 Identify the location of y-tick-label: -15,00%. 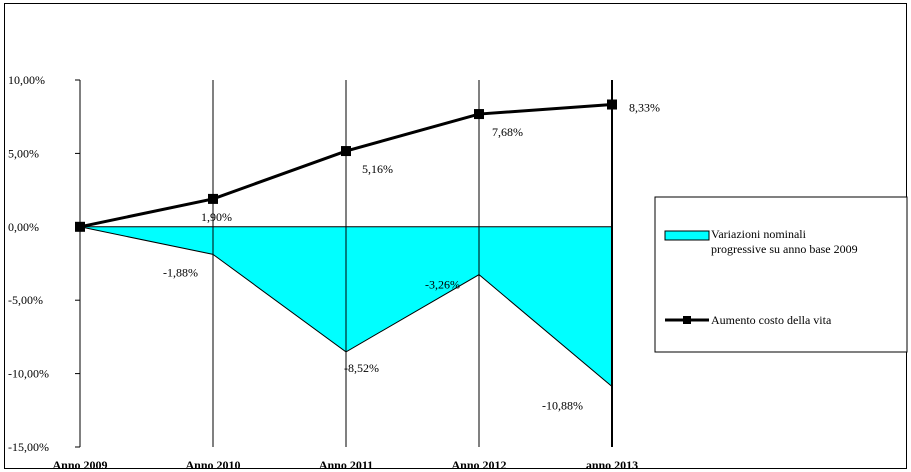
(28, 447).